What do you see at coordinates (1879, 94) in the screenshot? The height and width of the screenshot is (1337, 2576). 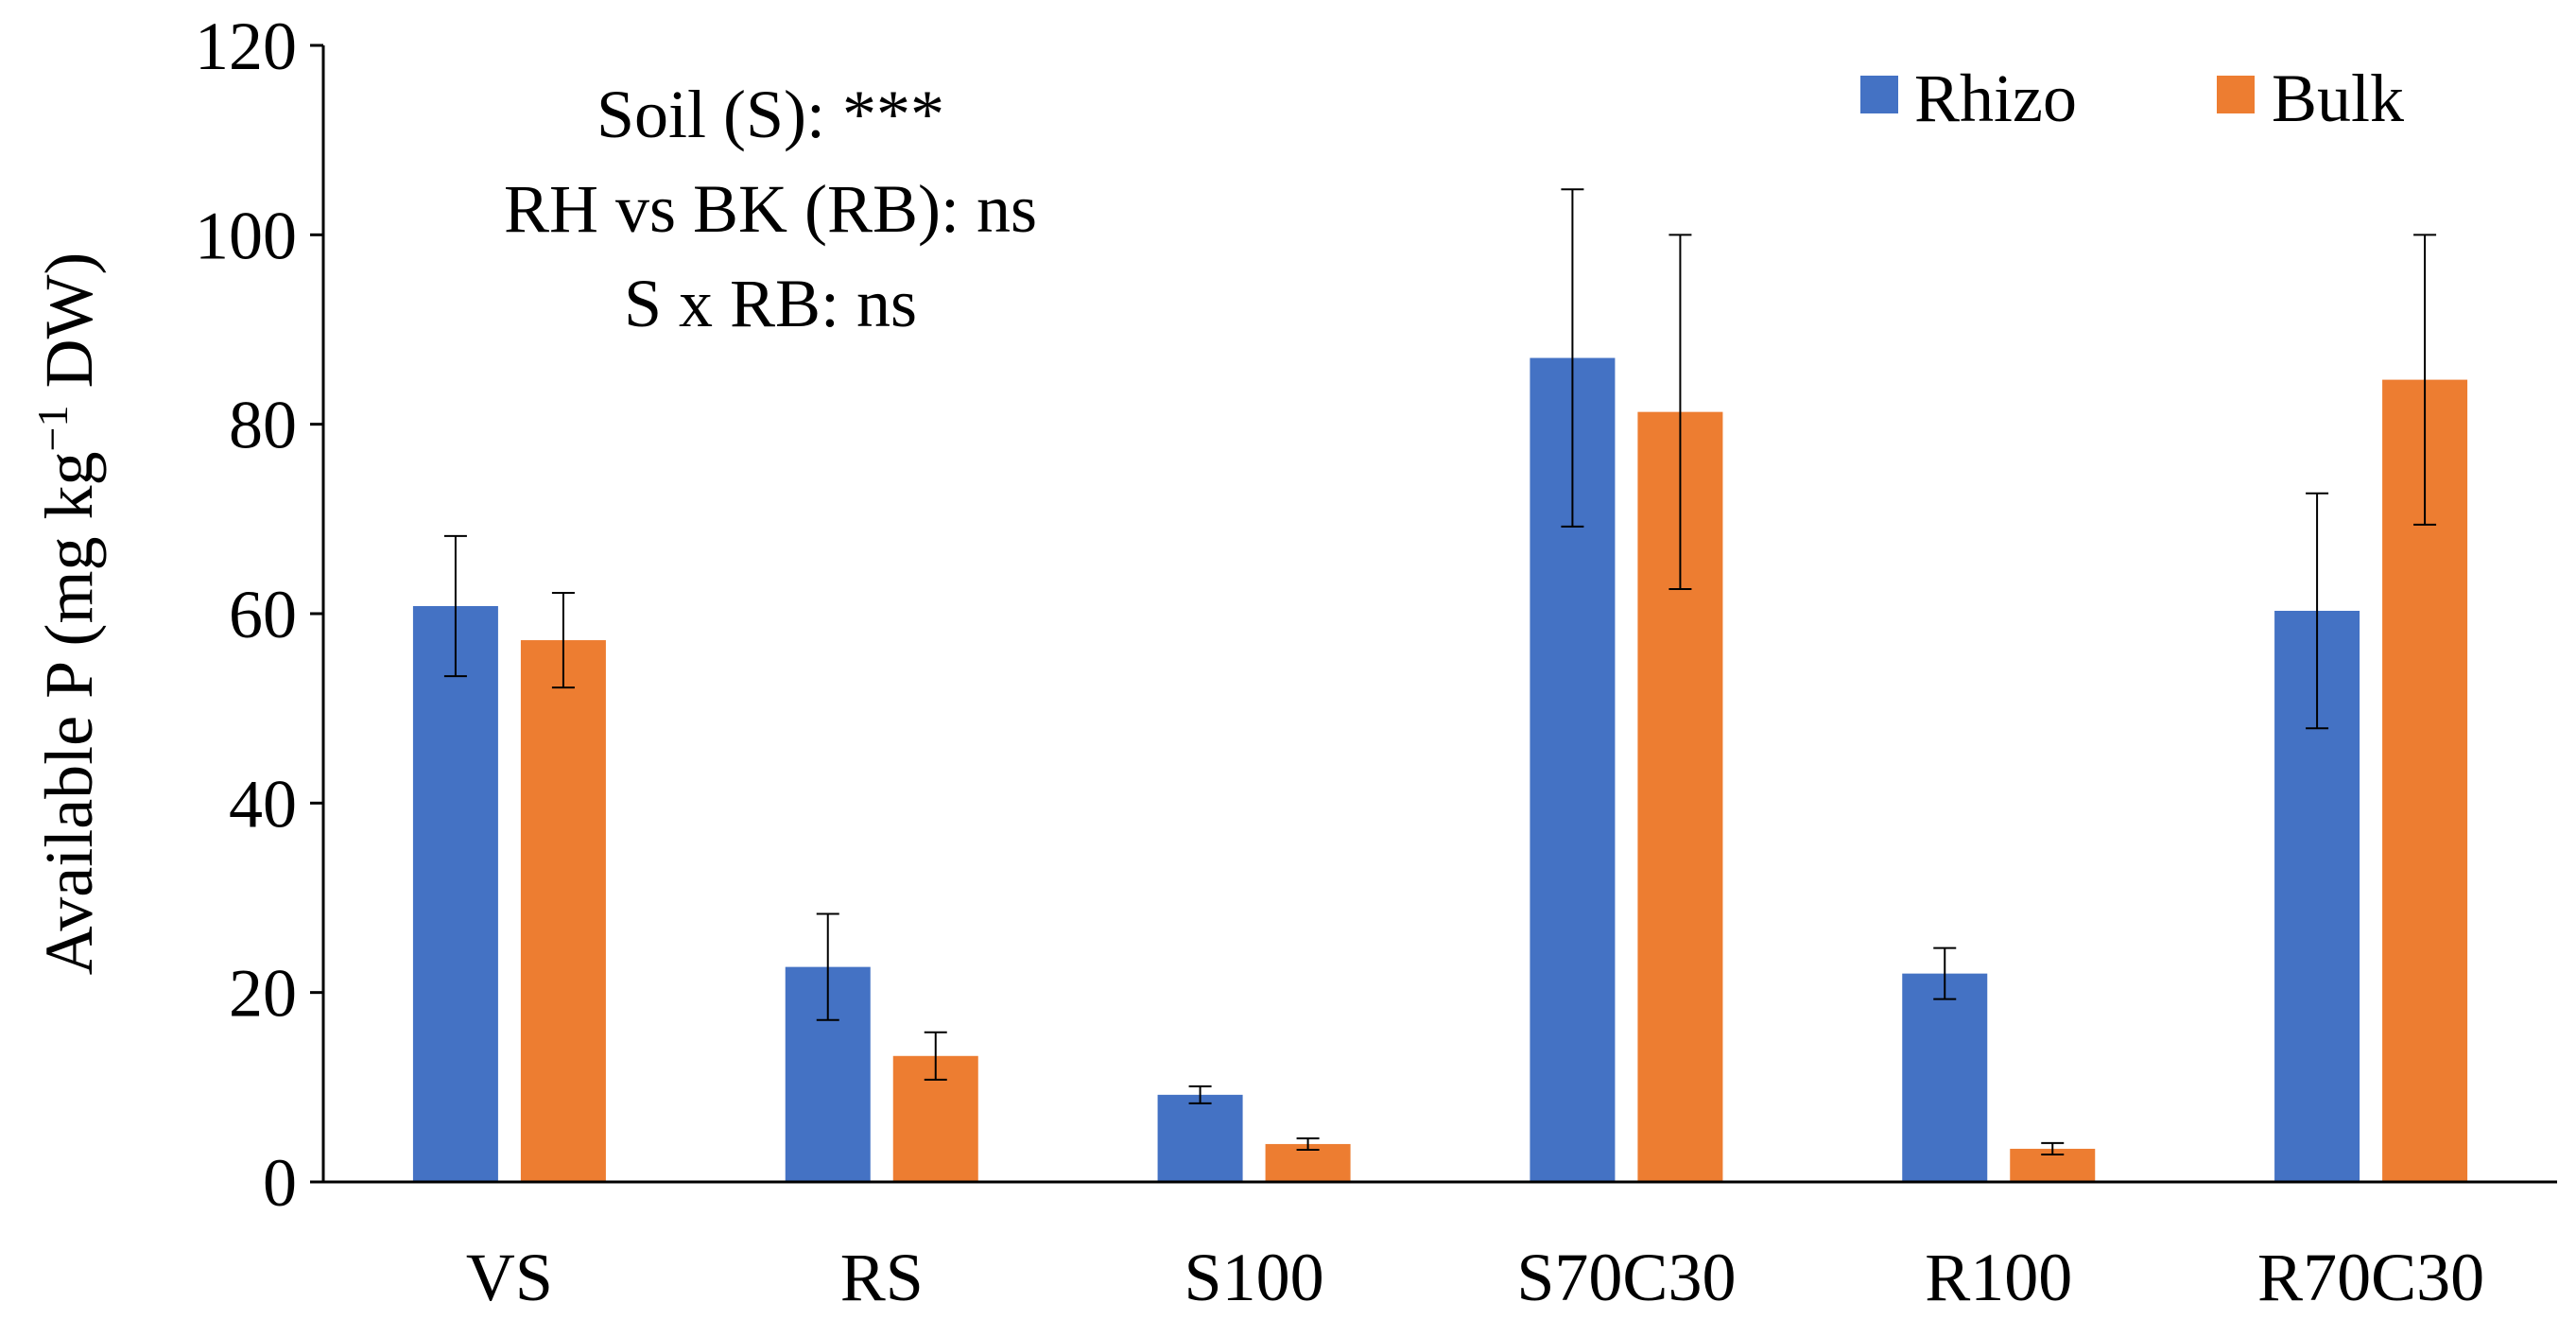 I see `legend-swatch-rhizo` at bounding box center [1879, 94].